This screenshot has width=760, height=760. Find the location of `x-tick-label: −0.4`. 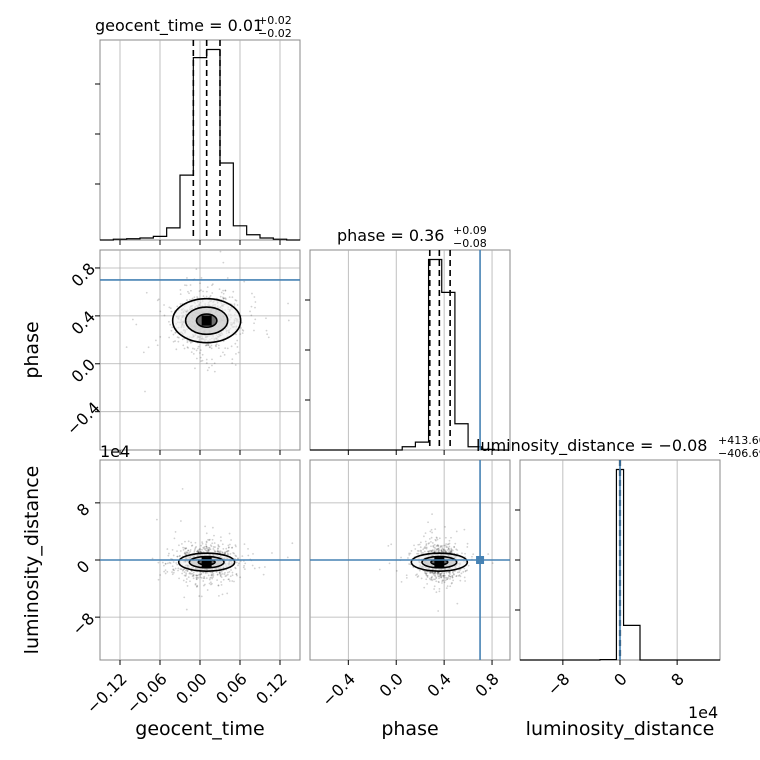

x-tick-label: −0.4 is located at coordinates (338, 689).